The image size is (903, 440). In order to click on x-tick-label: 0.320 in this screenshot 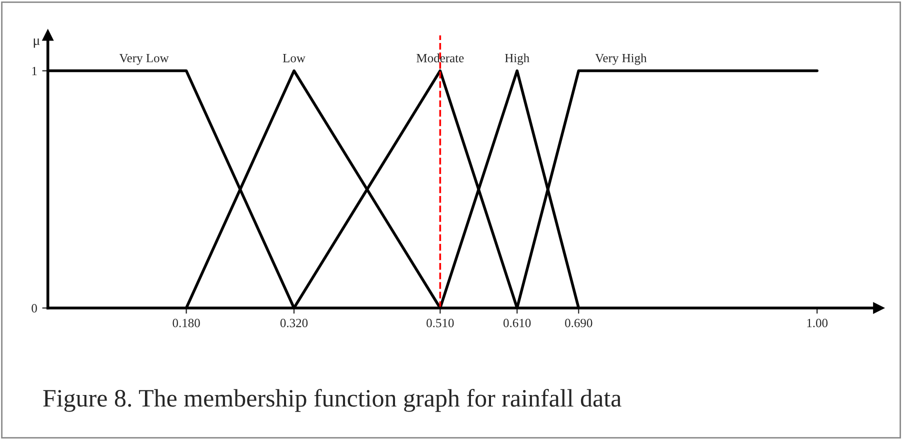, I will do `click(294, 323)`.